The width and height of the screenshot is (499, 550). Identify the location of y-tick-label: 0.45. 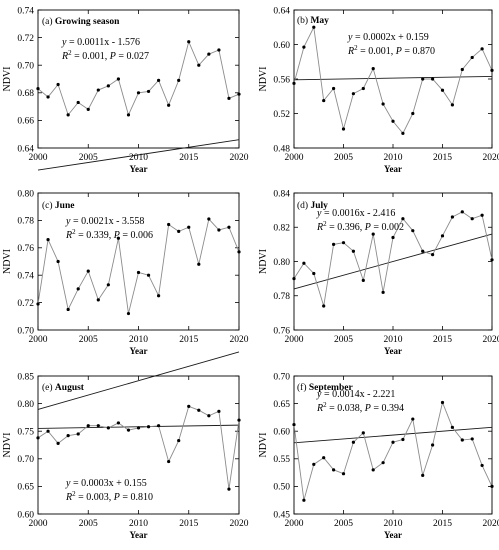
(281, 515).